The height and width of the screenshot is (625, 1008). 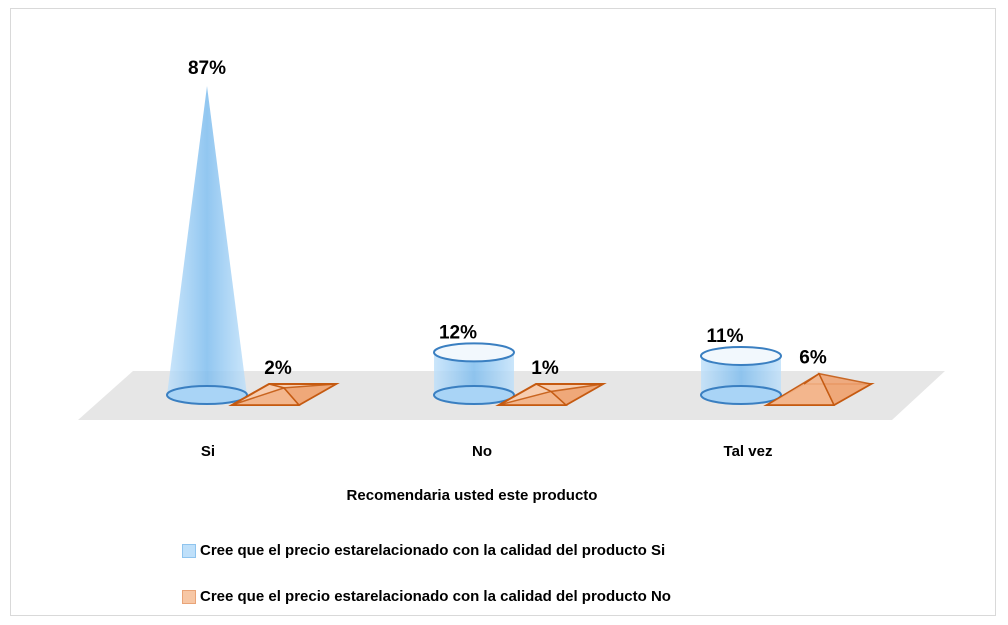 What do you see at coordinates (458, 332) in the screenshot?
I see `data-label-si-no: 12%` at bounding box center [458, 332].